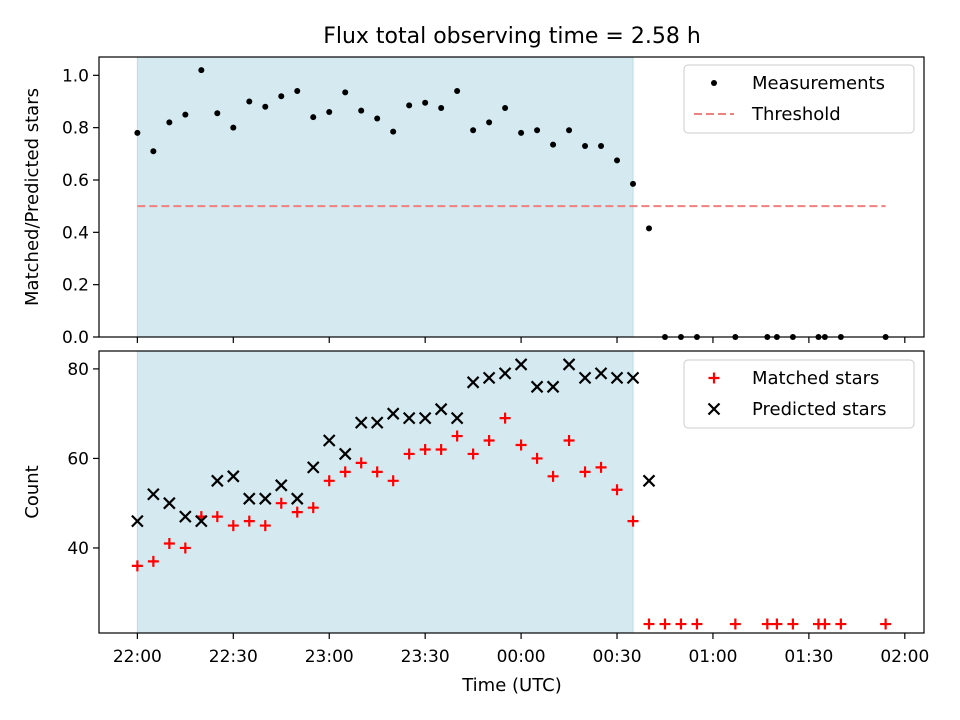 This screenshot has width=960, height=720. I want to click on legend-label: Threshold, so click(796, 114).